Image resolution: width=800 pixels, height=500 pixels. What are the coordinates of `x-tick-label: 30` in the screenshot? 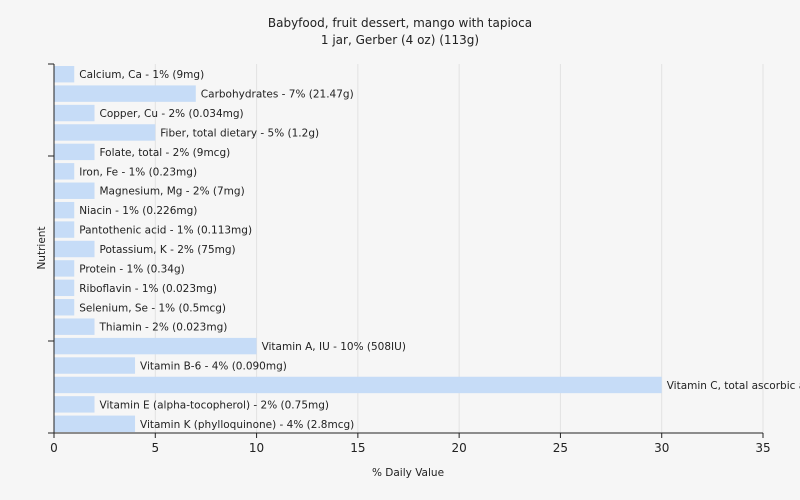 It's located at (661, 448).